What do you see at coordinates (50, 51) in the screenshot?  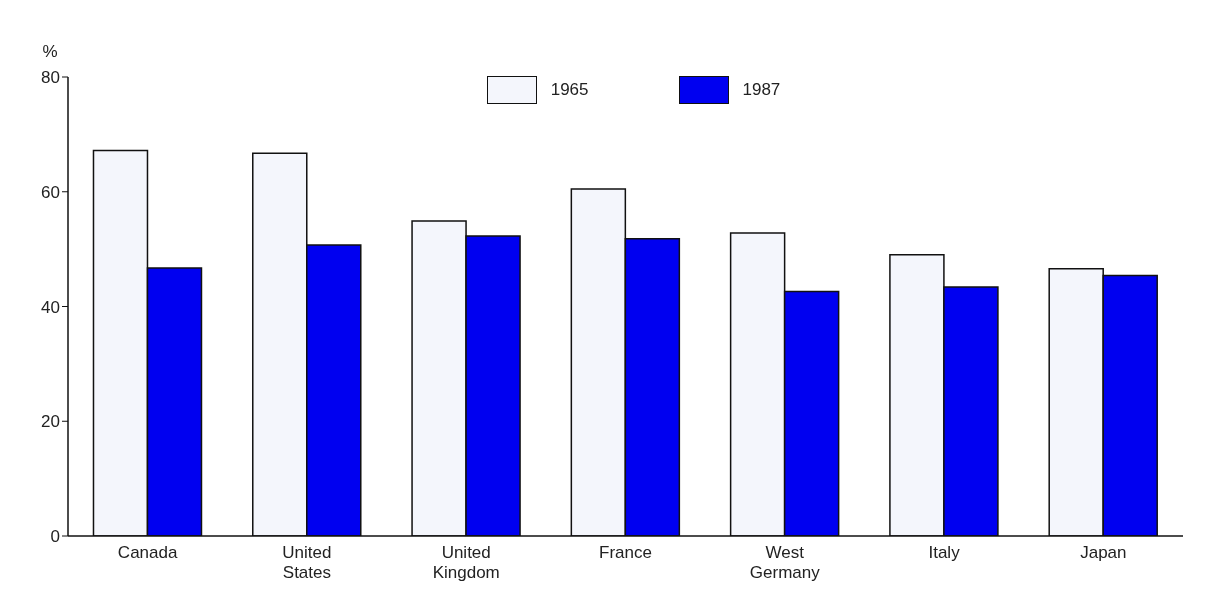 I see `y-axis-title: %` at bounding box center [50, 51].